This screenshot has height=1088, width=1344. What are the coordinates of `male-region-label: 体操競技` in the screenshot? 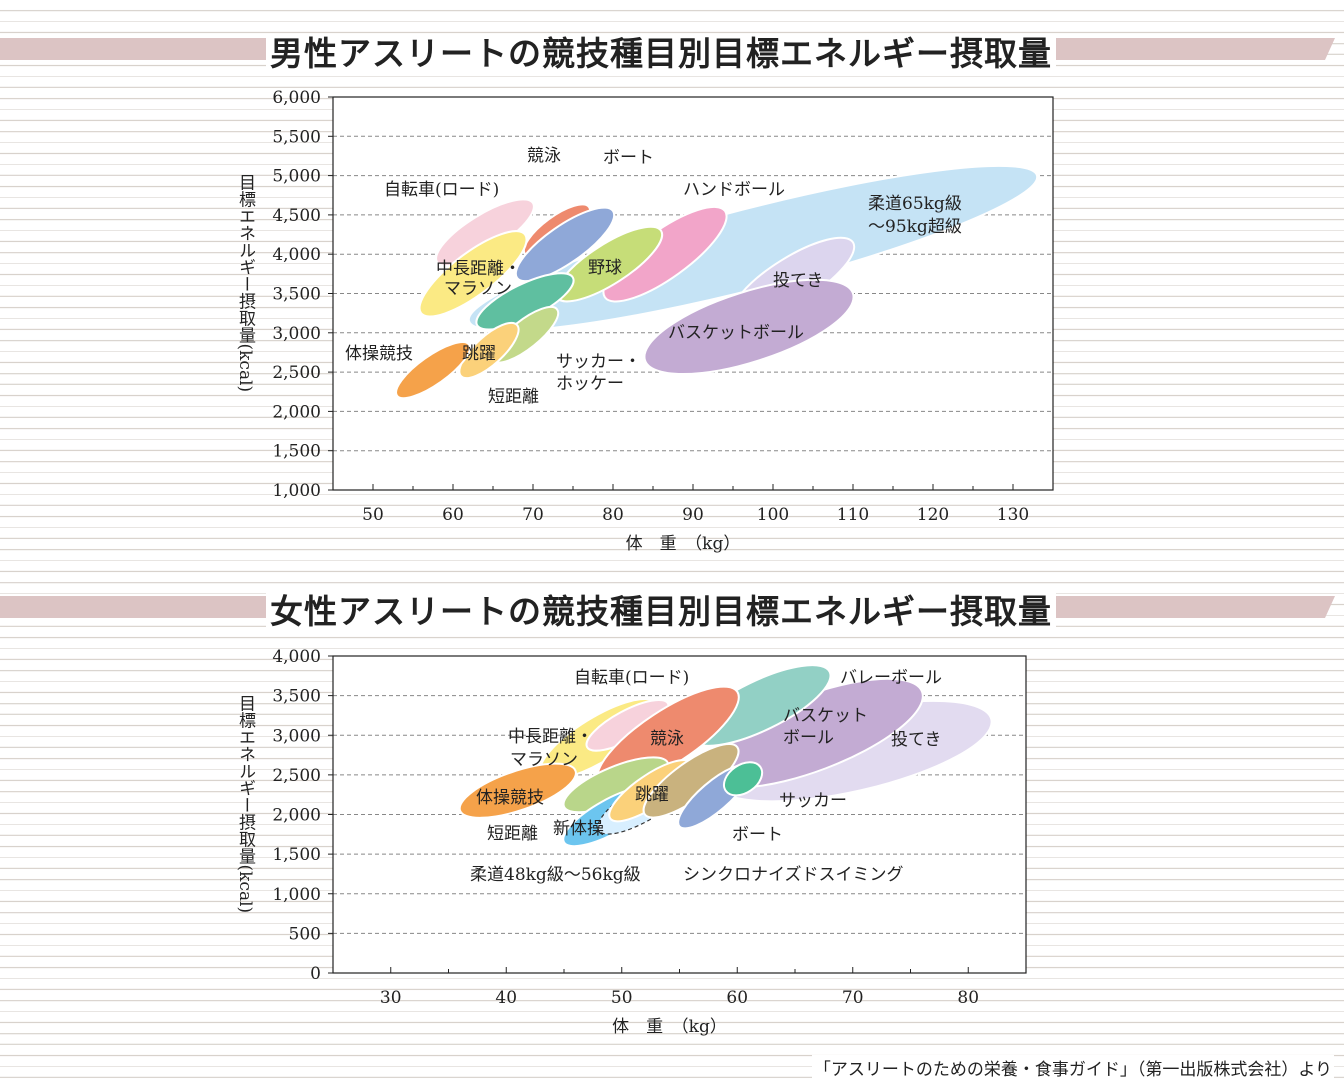 It's located at (379, 354).